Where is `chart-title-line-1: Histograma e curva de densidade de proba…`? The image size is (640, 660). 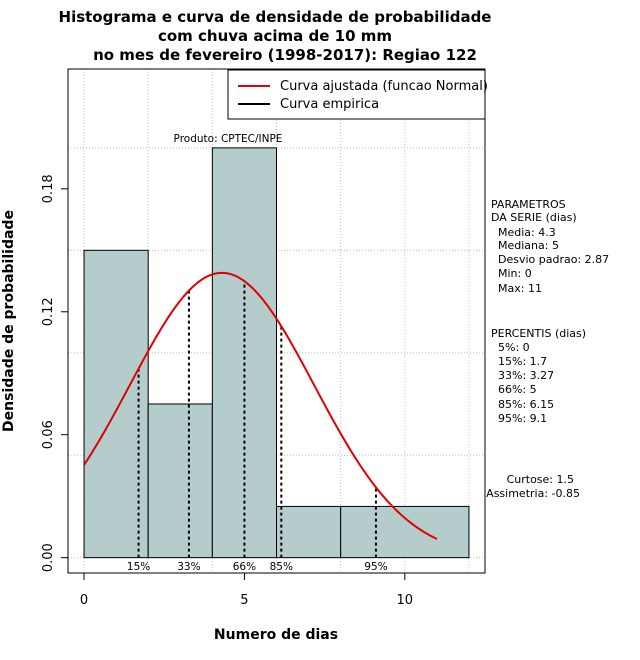 chart-title-line-1: Histograma e curva de densidade de proba… is located at coordinates (275, 17).